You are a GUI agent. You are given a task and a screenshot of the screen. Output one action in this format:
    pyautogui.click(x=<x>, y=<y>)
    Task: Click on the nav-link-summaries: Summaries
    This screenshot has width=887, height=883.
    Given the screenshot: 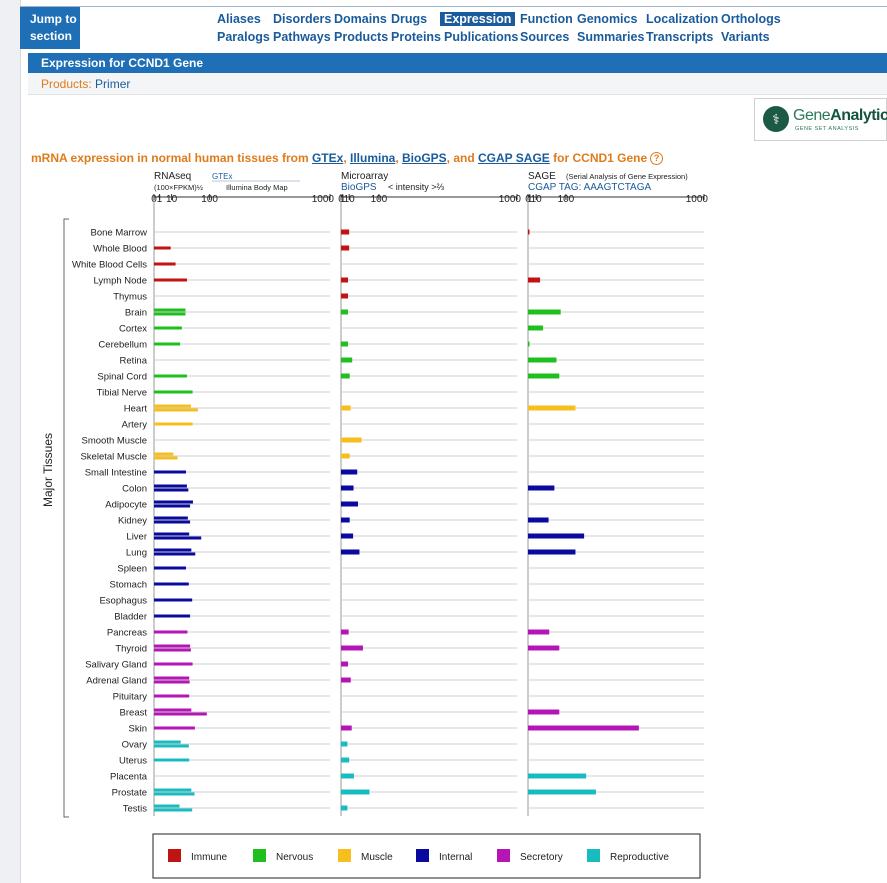 What is the action you would take?
    pyautogui.click(x=611, y=37)
    